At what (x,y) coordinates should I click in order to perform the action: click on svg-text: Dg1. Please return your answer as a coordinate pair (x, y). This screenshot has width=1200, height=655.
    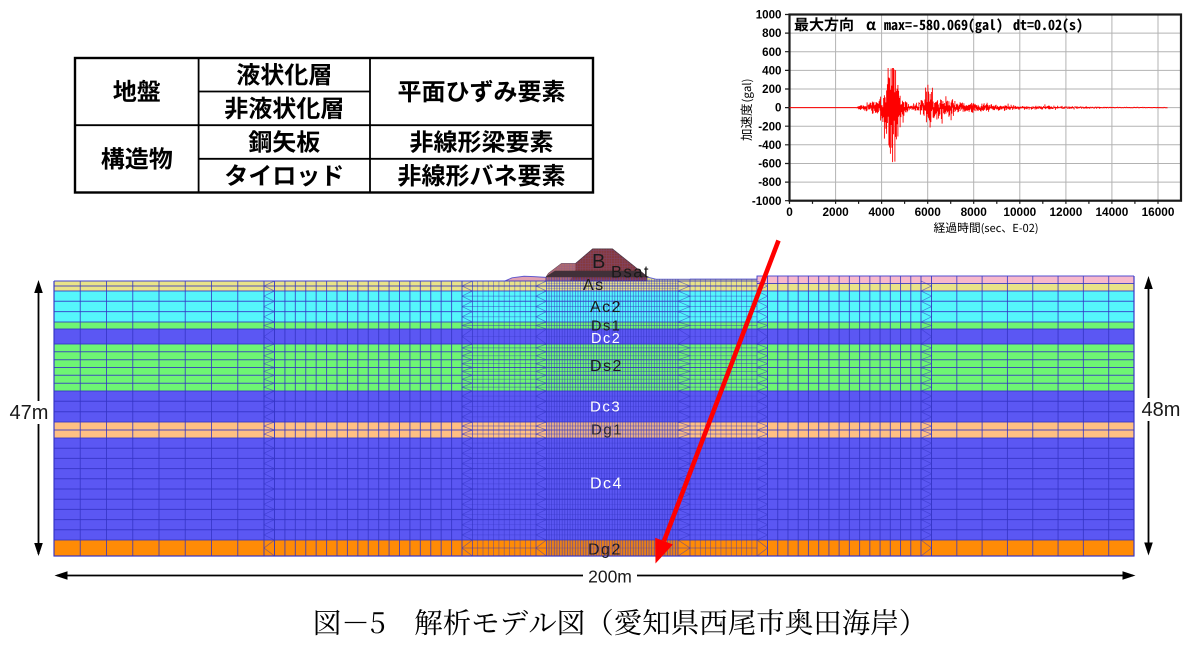
    Looking at the image, I should click on (607, 430).